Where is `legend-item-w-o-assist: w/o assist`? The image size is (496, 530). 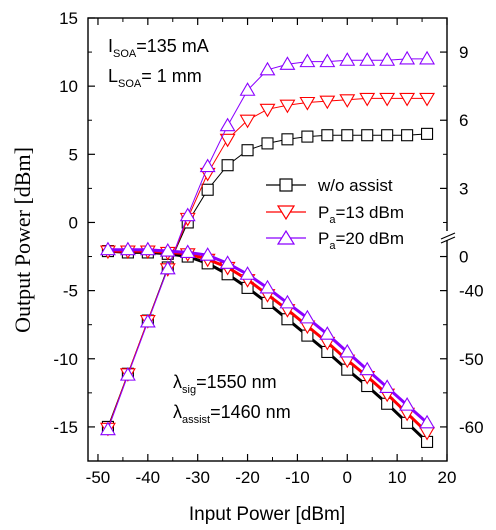 legend-item-w-o-assist: w/o assist is located at coordinates (329, 185).